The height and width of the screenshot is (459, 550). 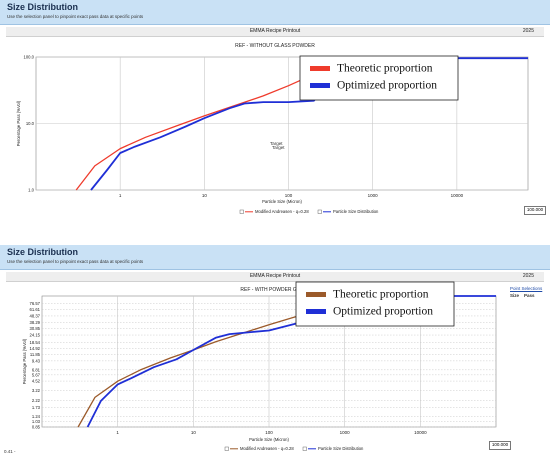 What do you see at coordinates (35, 322) in the screenshot?
I see `y-tick-label: 38.29` at bounding box center [35, 322].